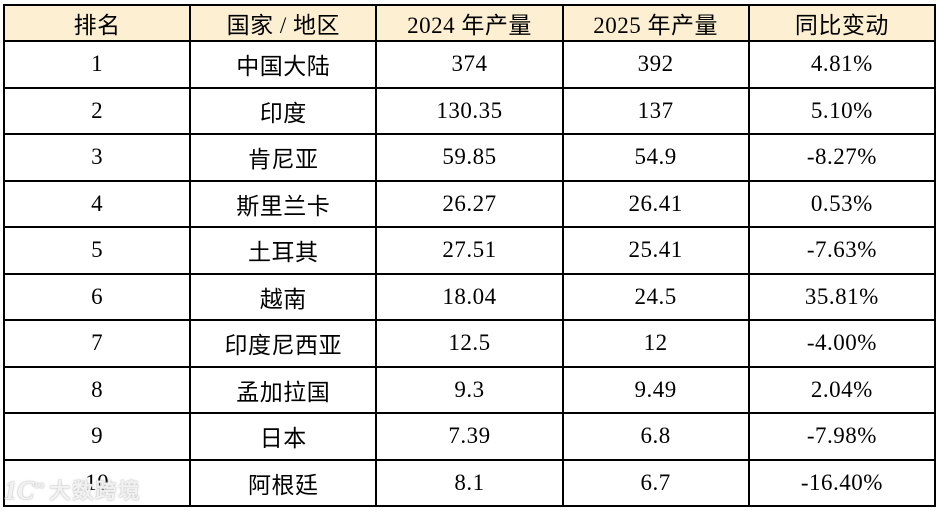  What do you see at coordinates (842, 296) in the screenshot?
I see `table-cell: 35.81%` at bounding box center [842, 296].